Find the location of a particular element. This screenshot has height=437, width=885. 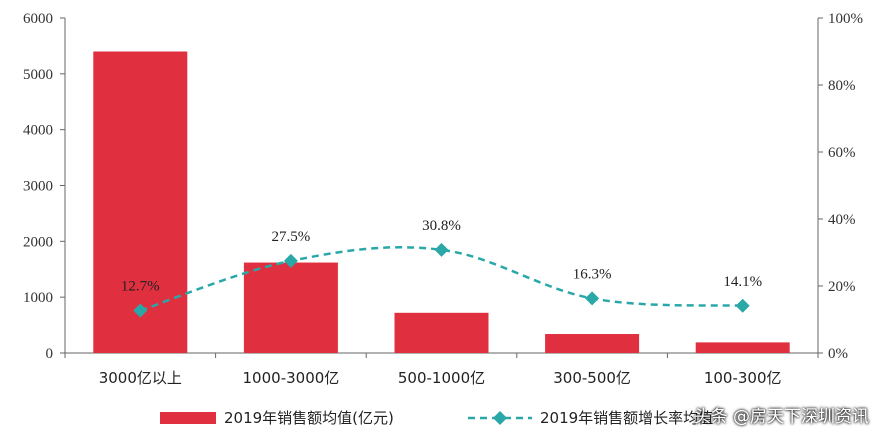

y-right-tick-label: 0% is located at coordinates (838, 354).